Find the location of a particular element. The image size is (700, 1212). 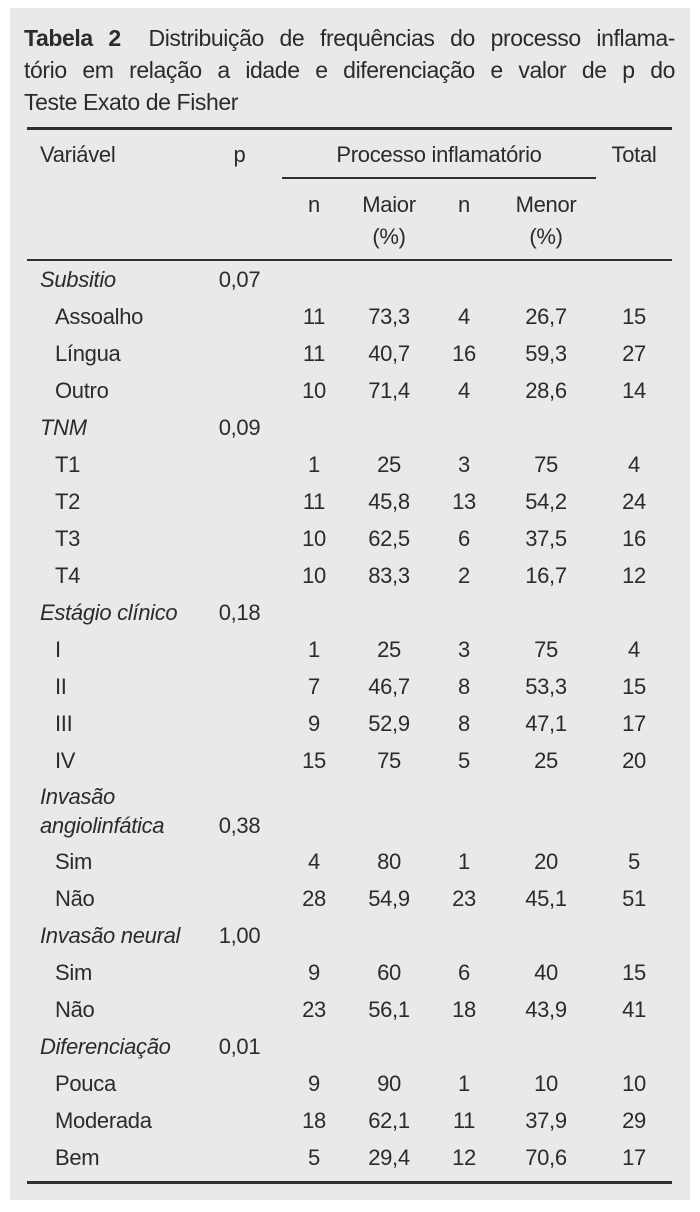

maior-pct-cell: 75 is located at coordinates (389, 760).